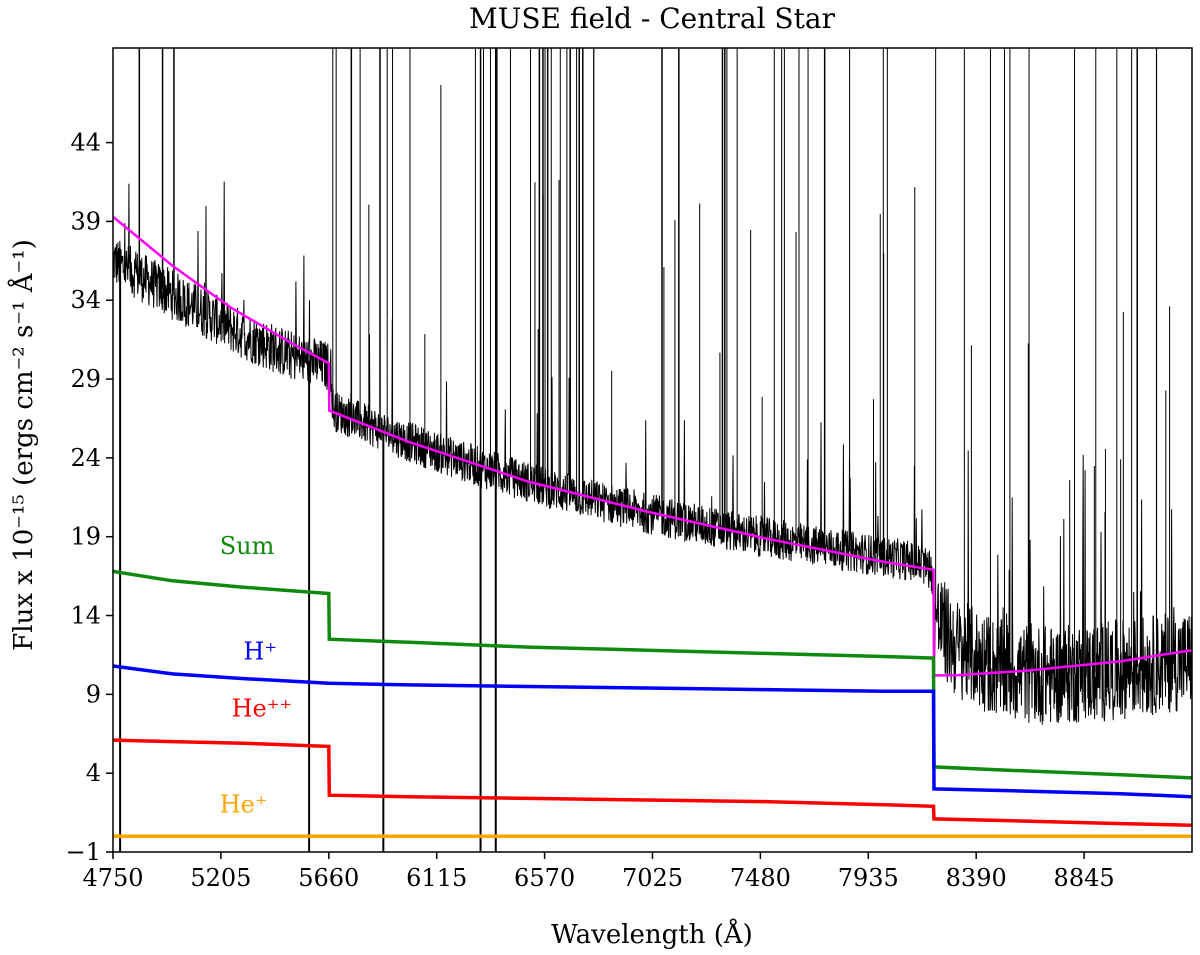 The width and height of the screenshot is (1200, 955). What do you see at coordinates (85, 458) in the screenshot?
I see `y-tick-label: 24` at bounding box center [85, 458].